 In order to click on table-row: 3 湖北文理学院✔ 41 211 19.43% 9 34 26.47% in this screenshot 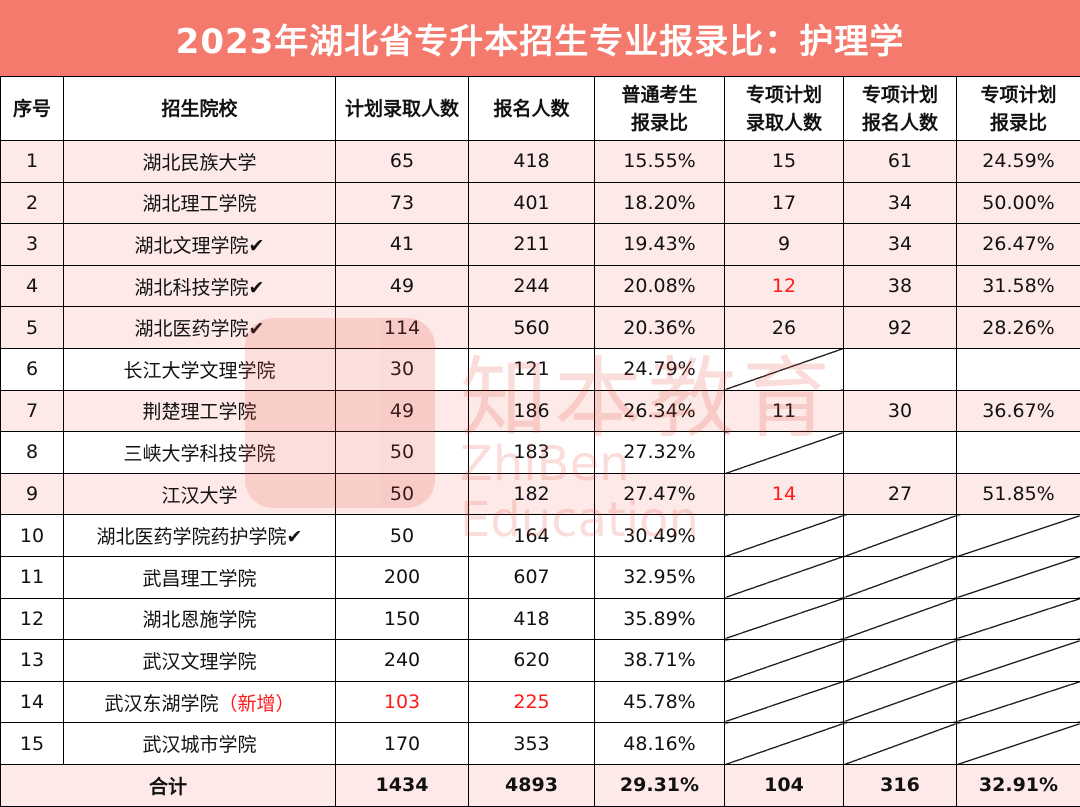, I will do `click(540, 245)`.